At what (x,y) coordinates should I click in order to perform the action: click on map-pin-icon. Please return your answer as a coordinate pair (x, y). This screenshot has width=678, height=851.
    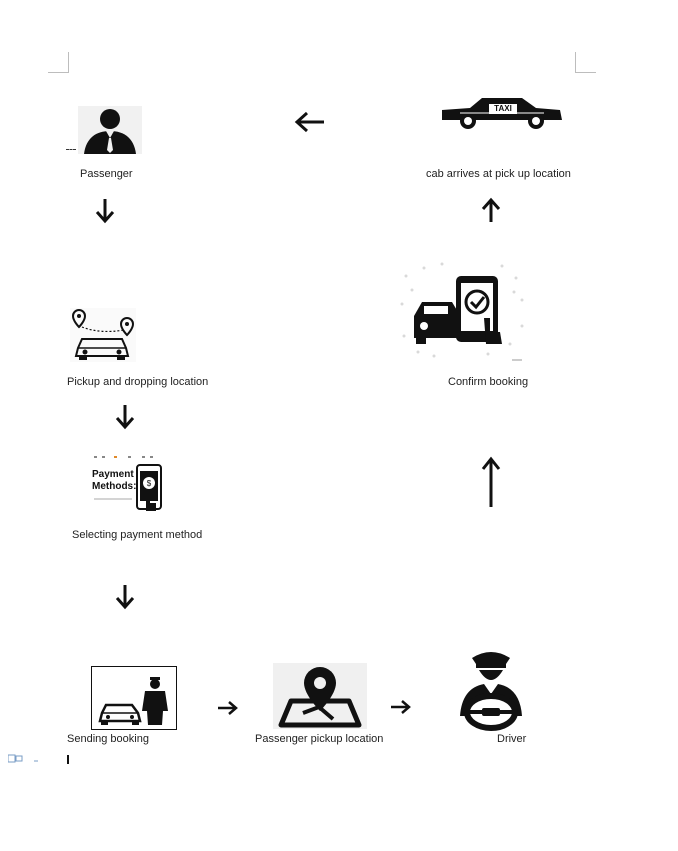
    Looking at the image, I should click on (320, 696).